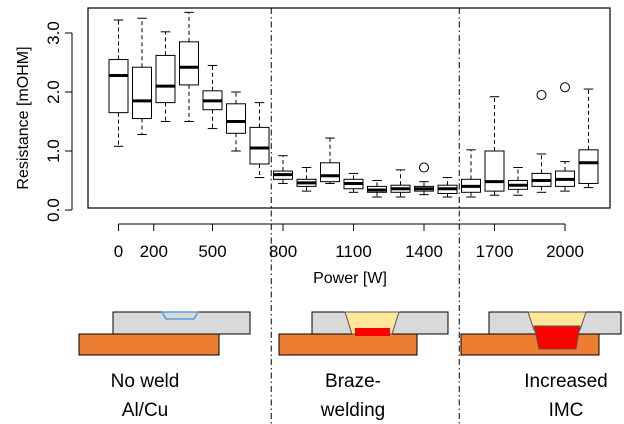 Image resolution: width=624 pixels, height=424 pixels. Describe the element at coordinates (53, 210) in the screenshot. I see `y-tick-label: 0.0` at that location.